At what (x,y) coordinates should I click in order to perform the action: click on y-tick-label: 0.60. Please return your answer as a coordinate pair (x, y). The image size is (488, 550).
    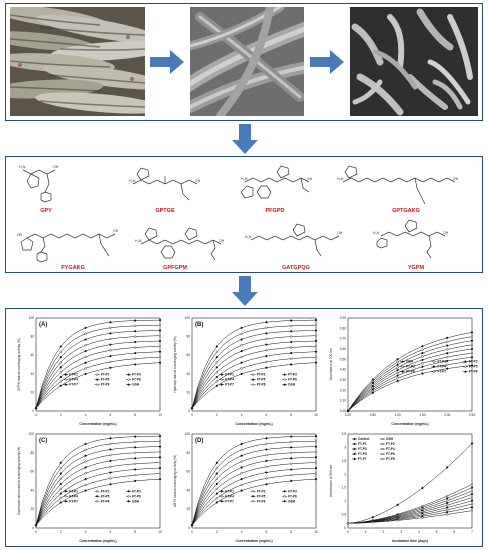
    Looking at the image, I should click on (343, 349).